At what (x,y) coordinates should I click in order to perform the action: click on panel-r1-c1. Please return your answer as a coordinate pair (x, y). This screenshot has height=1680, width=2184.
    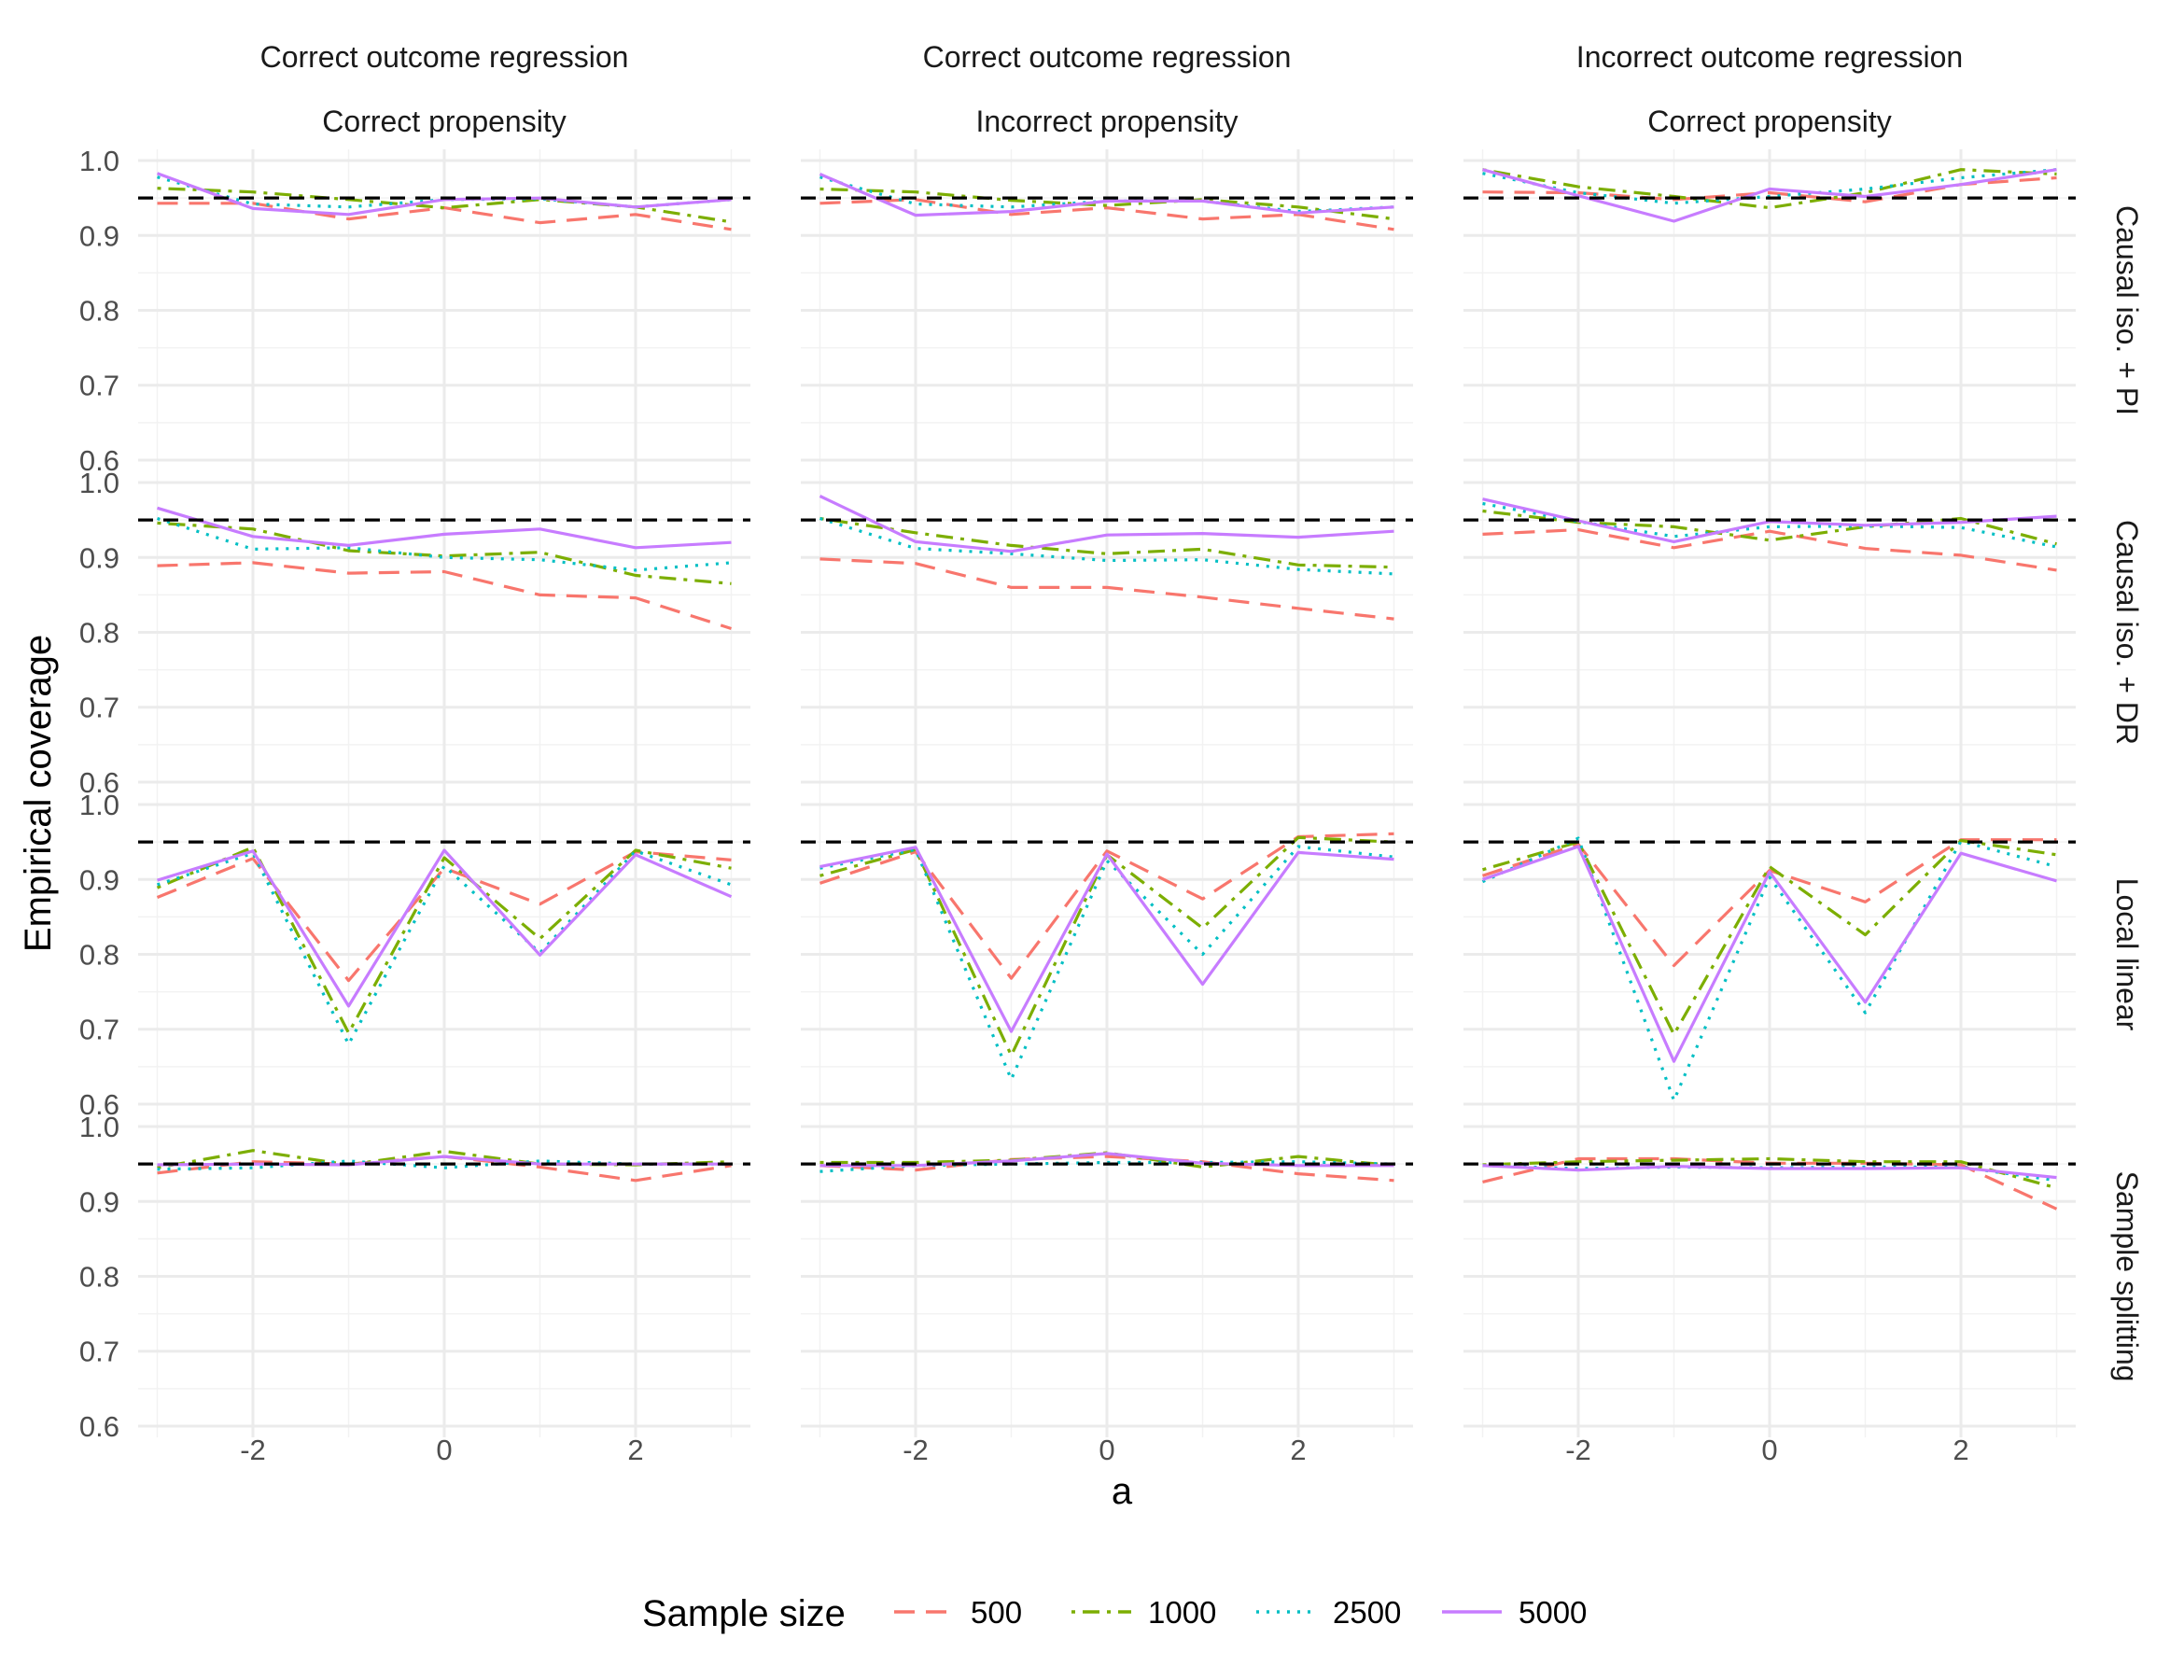
    Looking at the image, I should click on (444, 310).